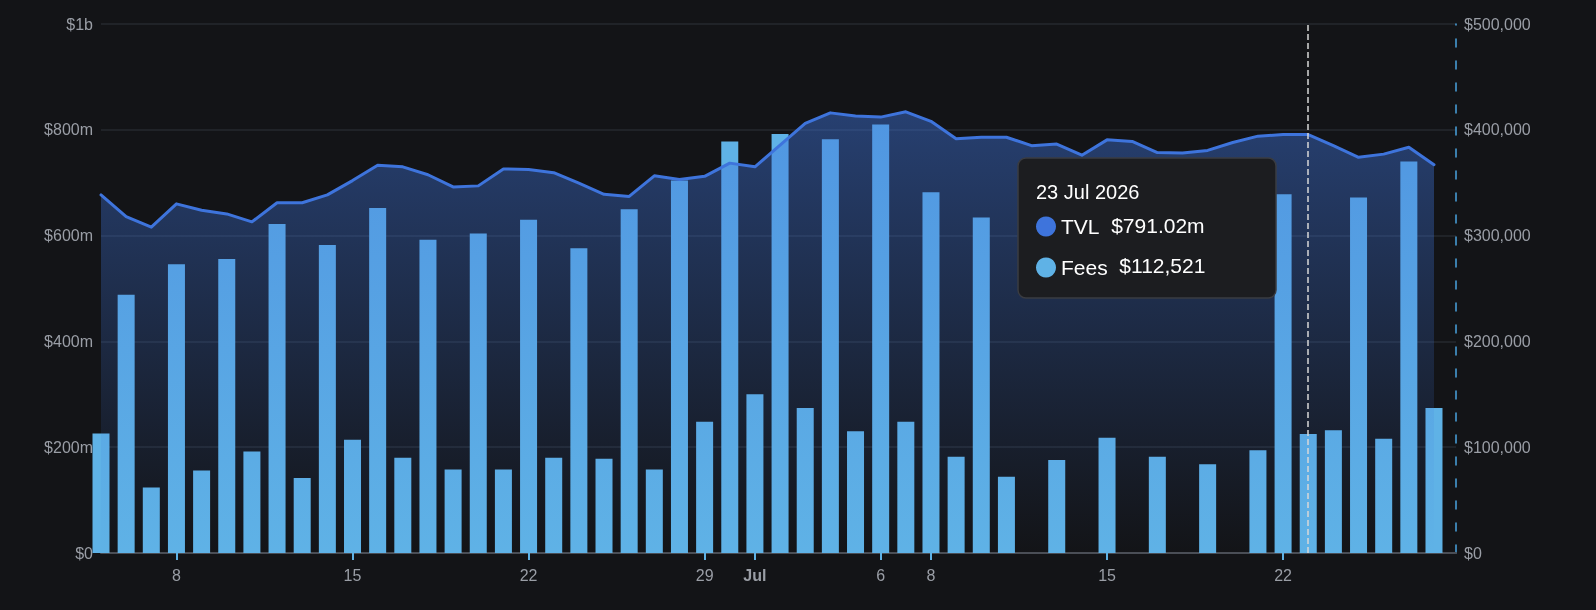 This screenshot has width=1596, height=610. I want to click on legend-label: TVL, so click(1080, 226).